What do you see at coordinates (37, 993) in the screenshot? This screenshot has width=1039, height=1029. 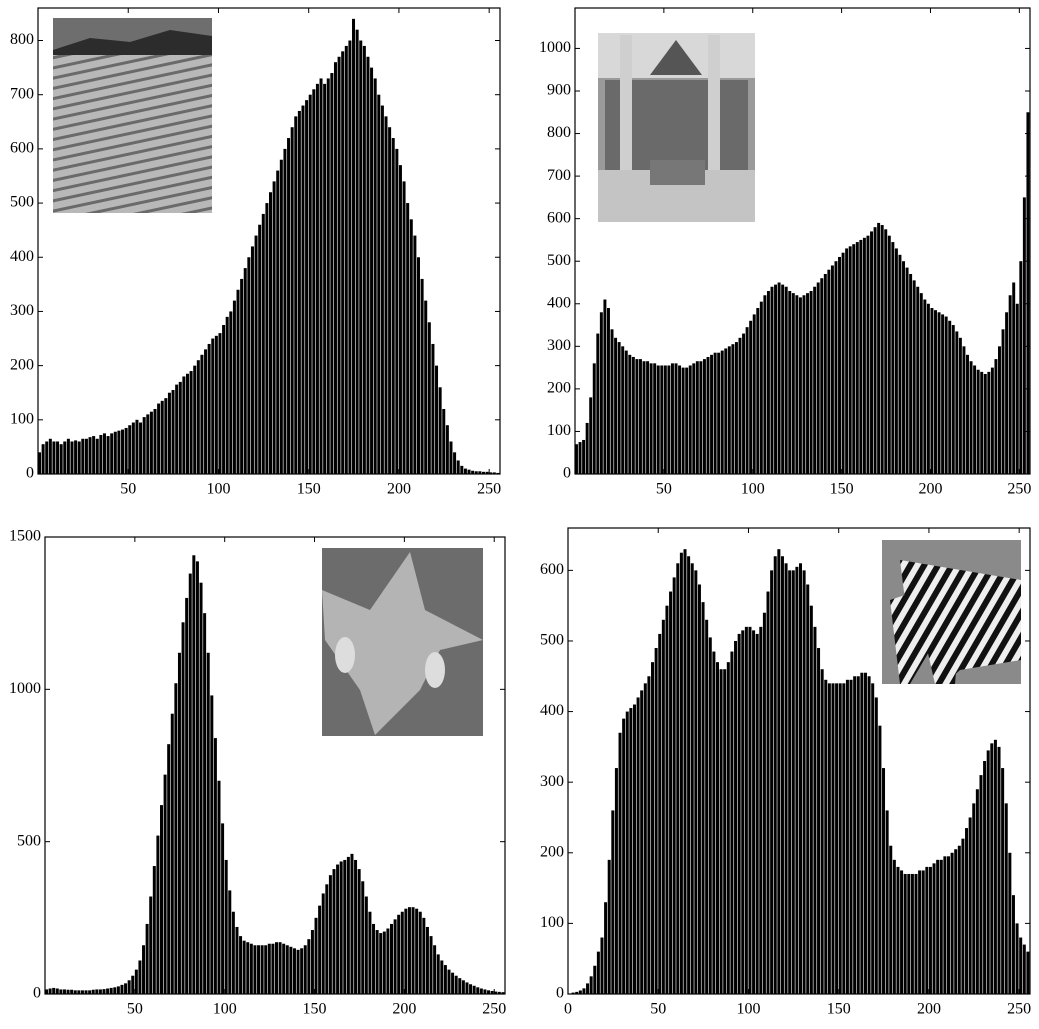 I see `y-tick-label: 0` at bounding box center [37, 993].